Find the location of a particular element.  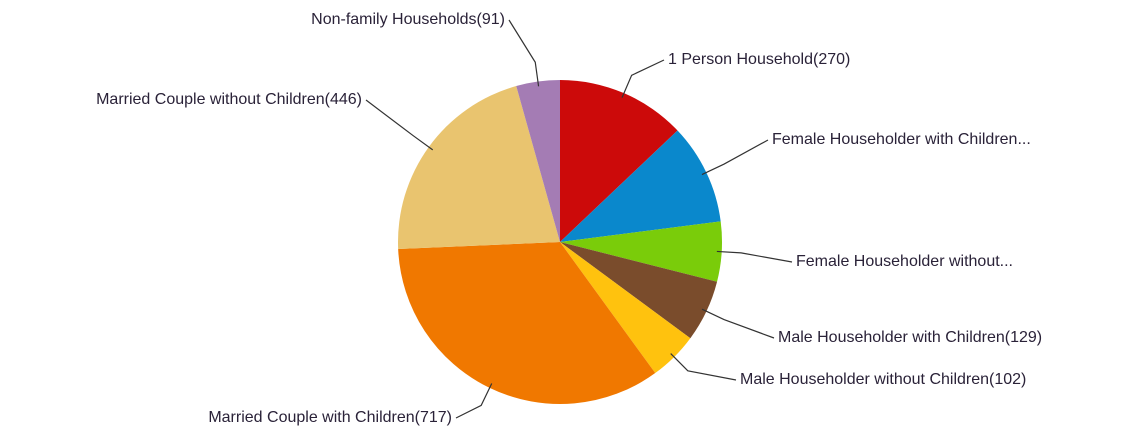

slice-label: Non-family Households(91) is located at coordinates (408, 19).